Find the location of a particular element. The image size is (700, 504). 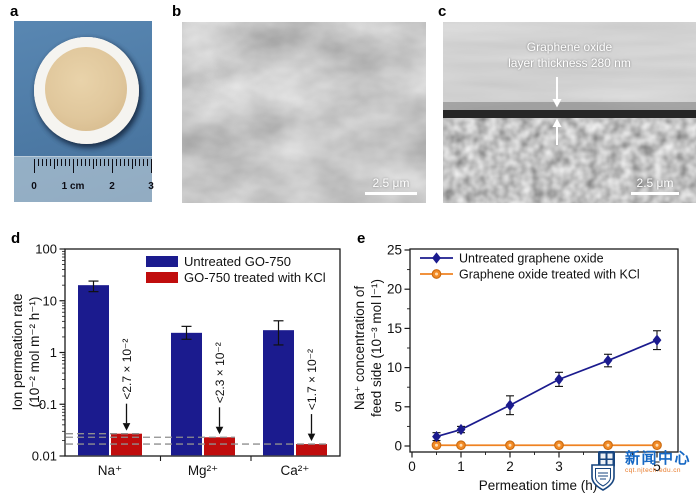

x-tick-label: 5 is located at coordinates (657, 466).